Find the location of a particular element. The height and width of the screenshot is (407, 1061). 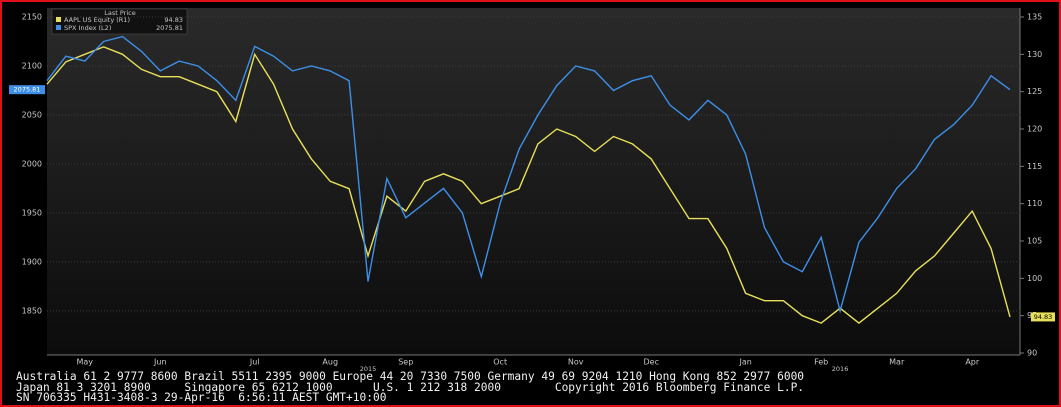

y-tick-label: 2050 is located at coordinates (32, 114).